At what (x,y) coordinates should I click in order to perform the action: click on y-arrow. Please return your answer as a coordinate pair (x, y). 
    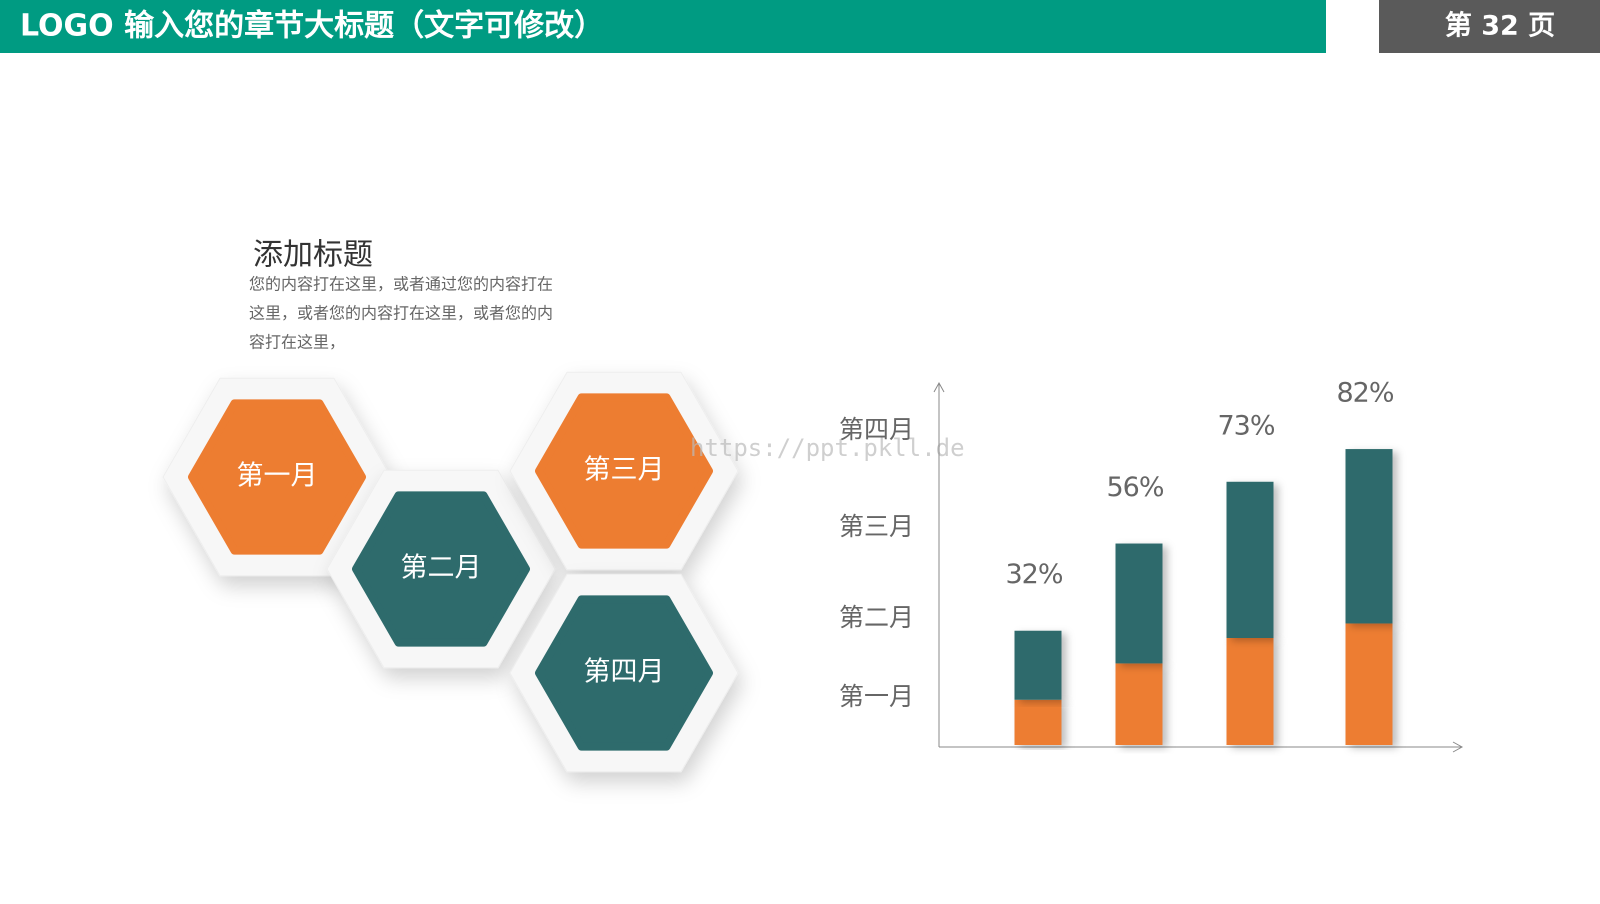
    Looking at the image, I should click on (939, 387).